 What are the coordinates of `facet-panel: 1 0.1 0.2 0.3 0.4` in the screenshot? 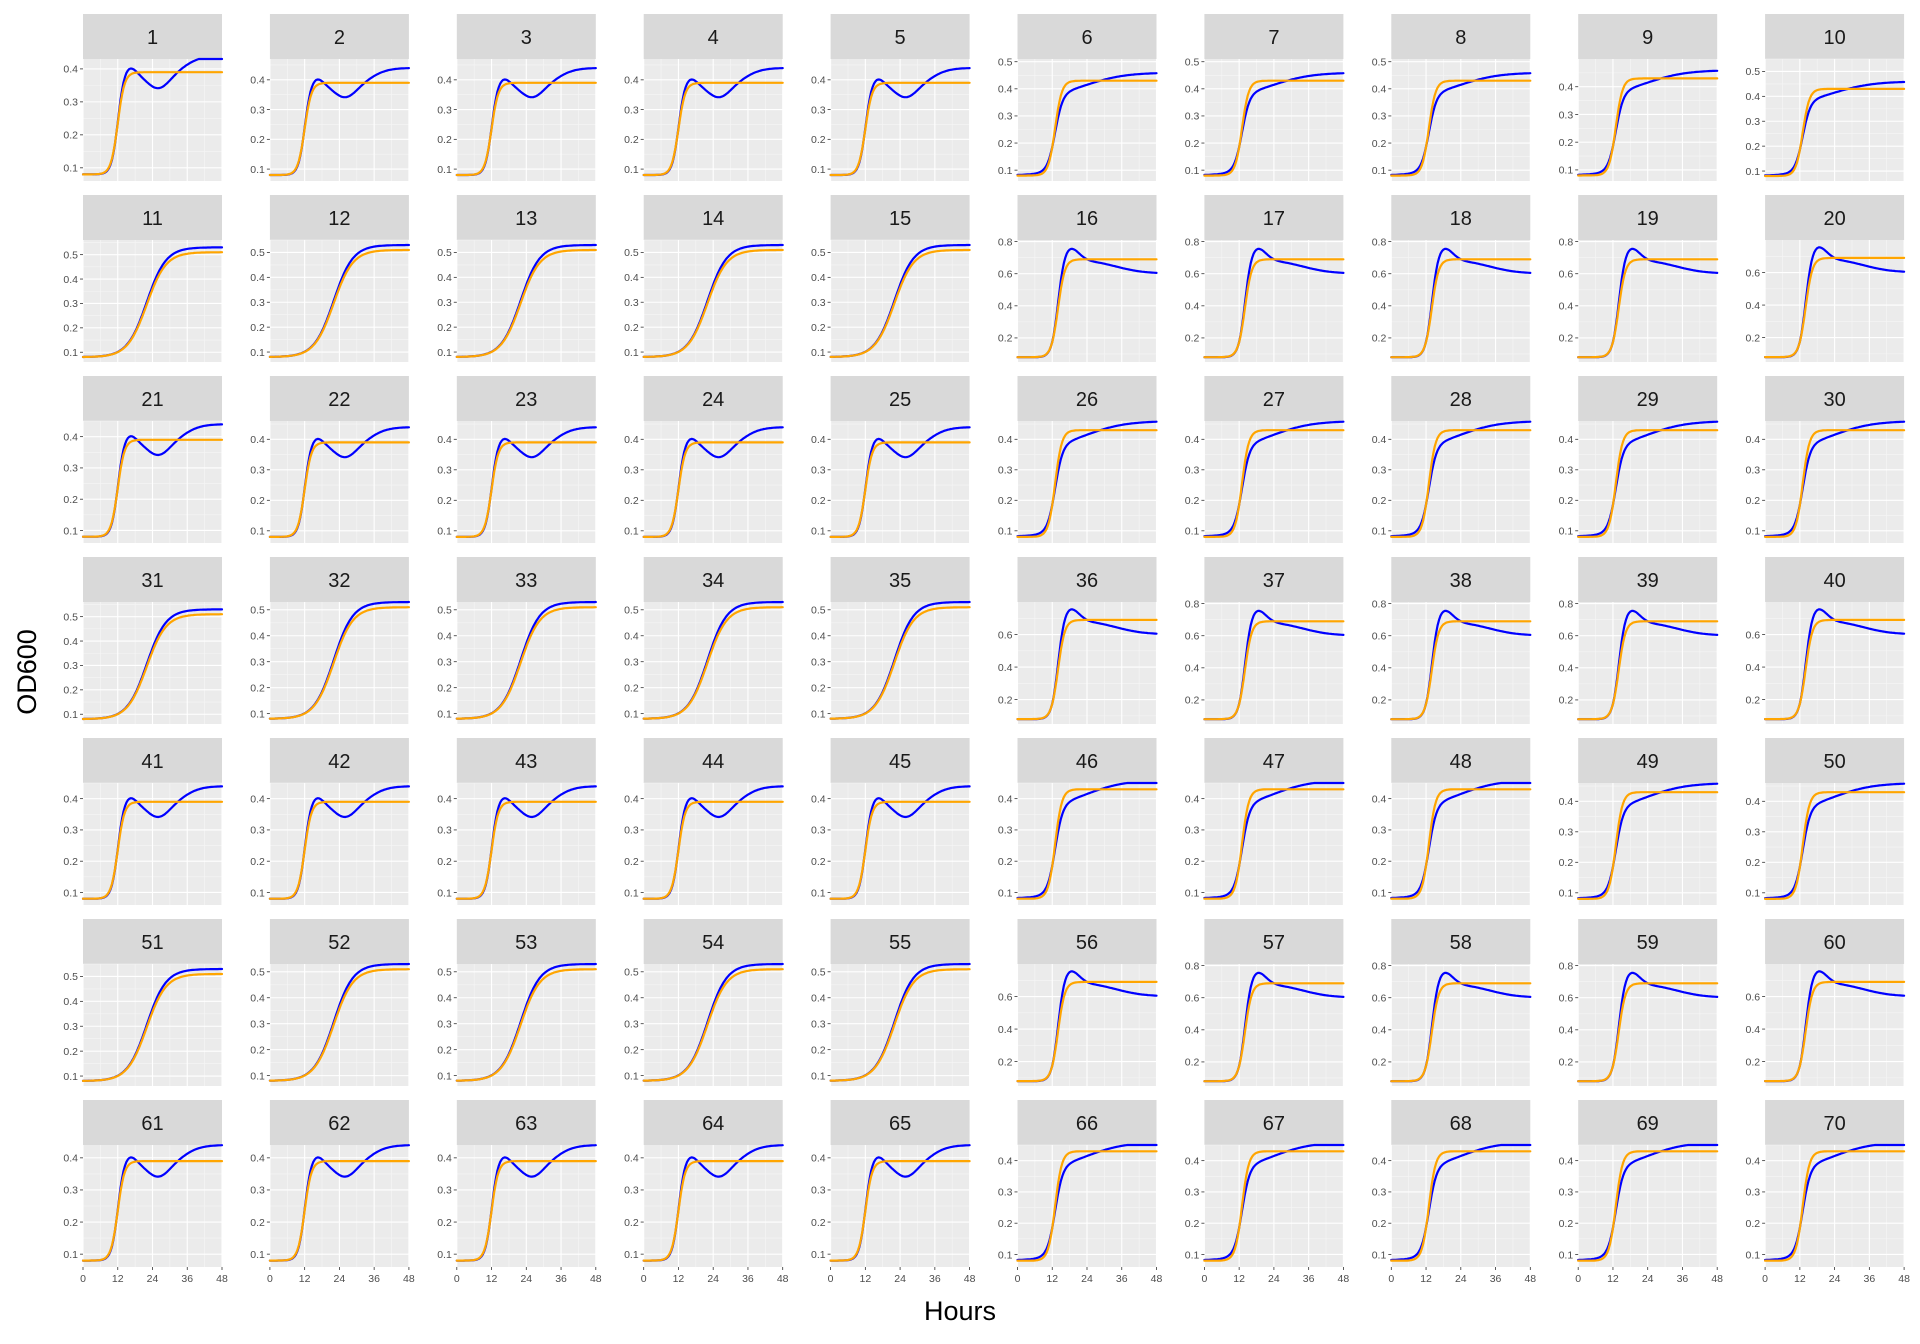 It's located at (143, 97).